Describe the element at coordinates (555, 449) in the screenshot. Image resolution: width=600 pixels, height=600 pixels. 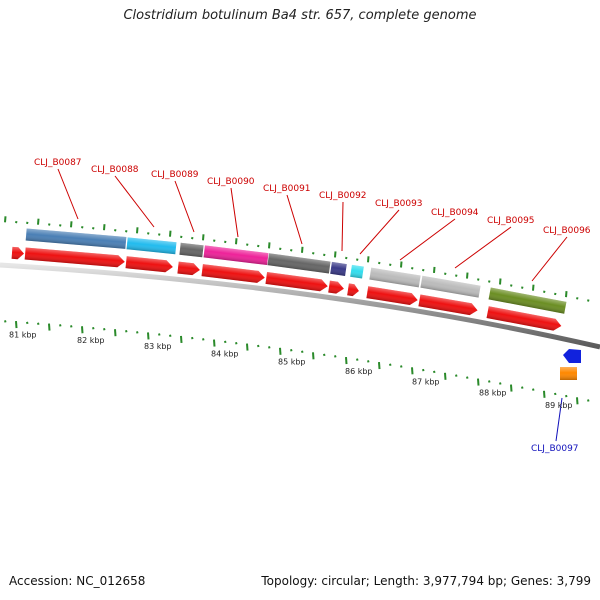
I see `gene-label-clj_b0097: CLJ_B0097` at that location.